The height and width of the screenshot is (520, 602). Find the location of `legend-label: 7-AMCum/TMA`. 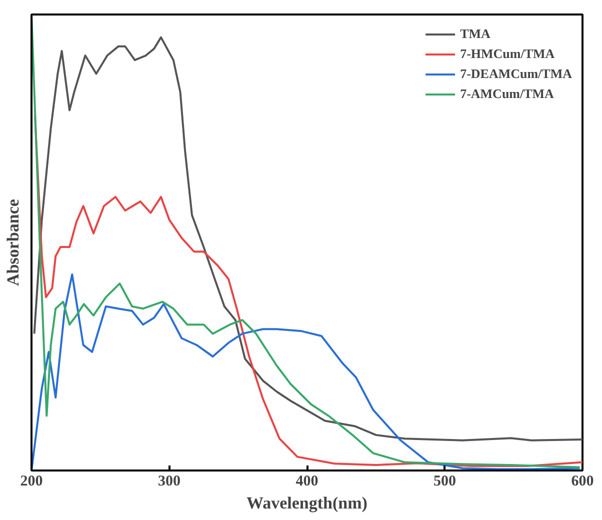

legend-label: 7-AMCum/TMA is located at coordinates (507, 94).